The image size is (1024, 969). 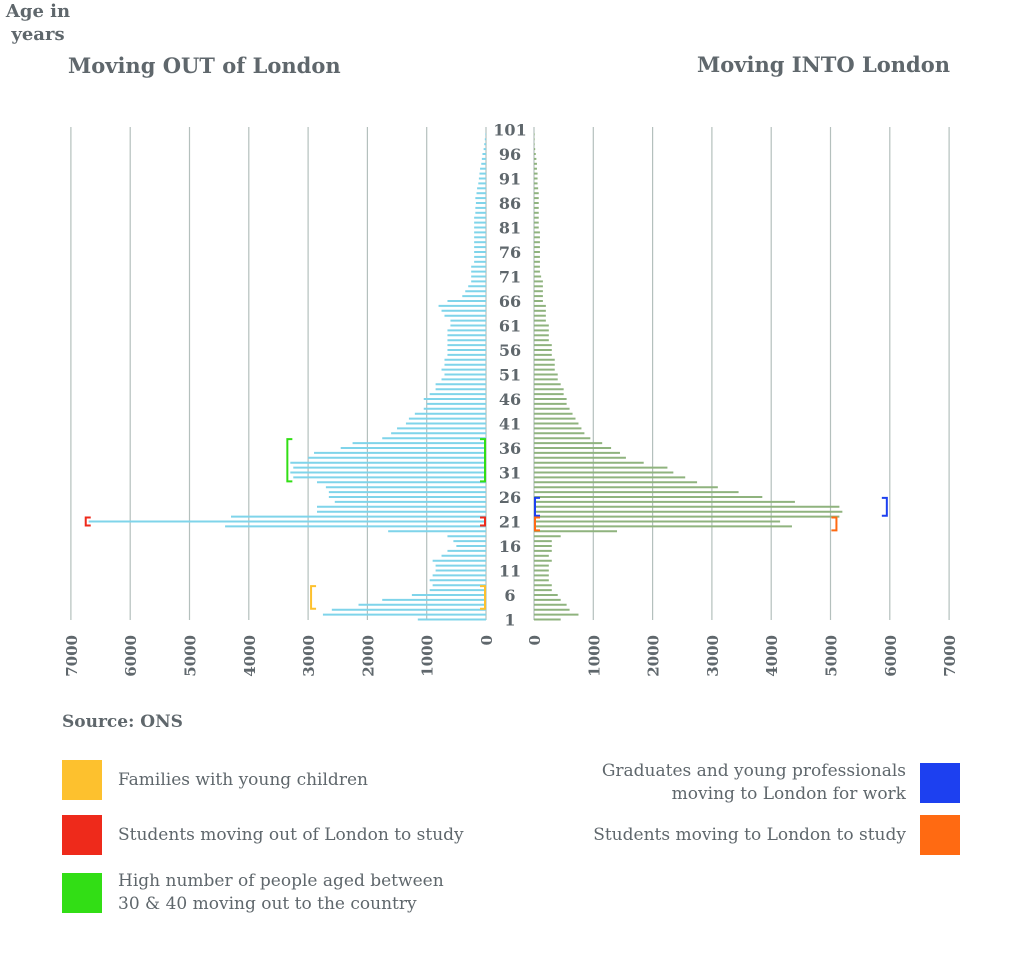 What do you see at coordinates (510, 375) in the screenshot?
I see `age-tick-label: 51` at bounding box center [510, 375].